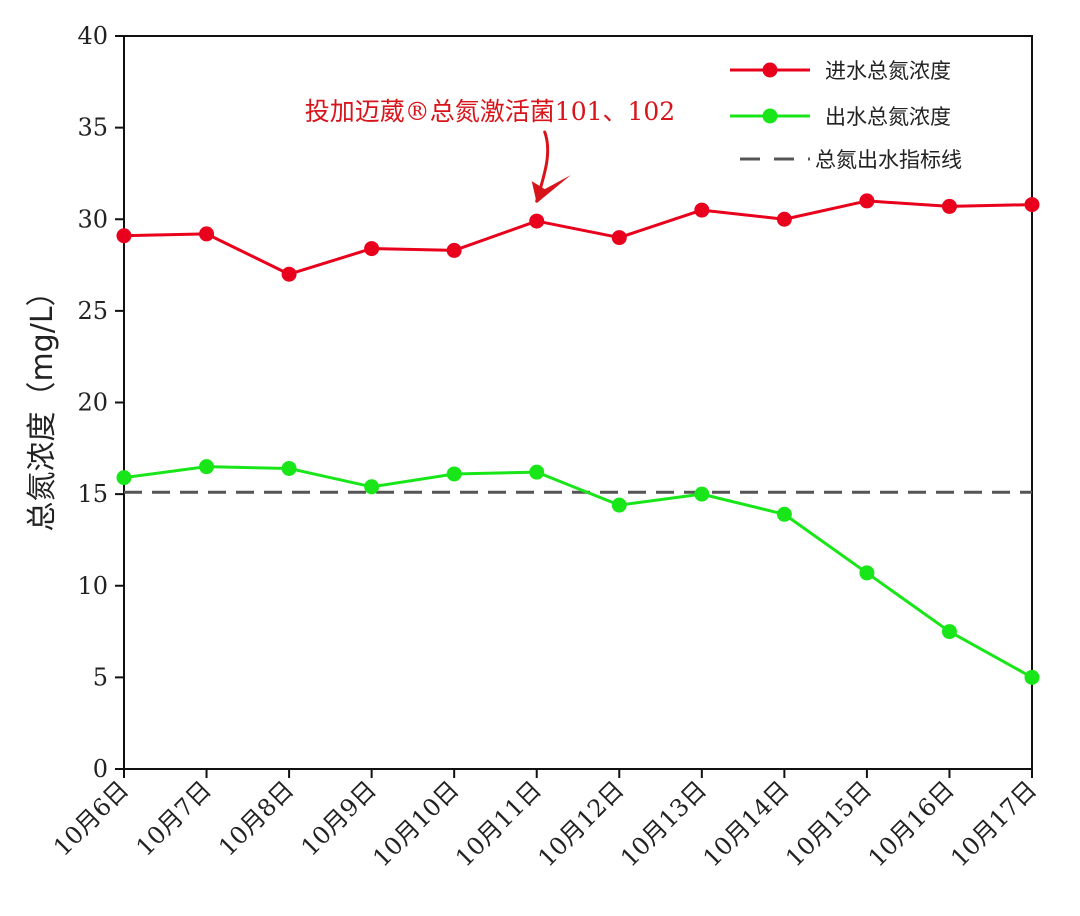 This screenshot has height=916, width=1080. What do you see at coordinates (92, 128) in the screenshot?
I see `y-tick-label: 35` at bounding box center [92, 128].